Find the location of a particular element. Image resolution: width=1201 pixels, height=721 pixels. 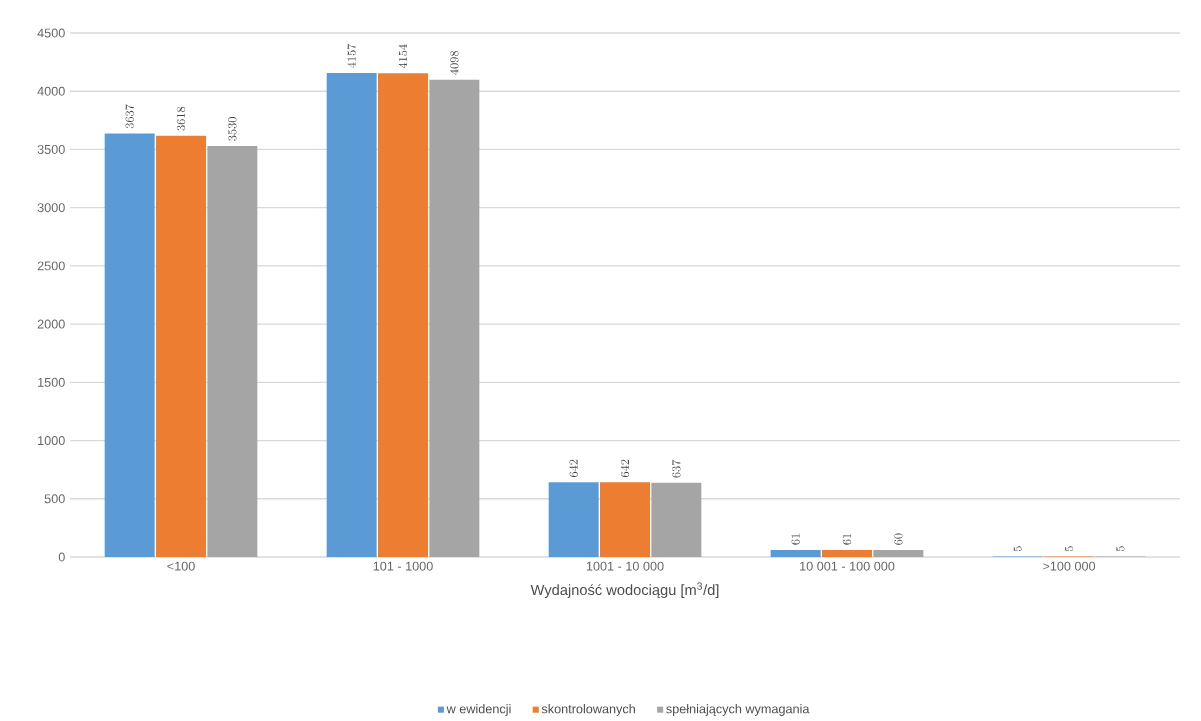

legend-label: skontrolowanych is located at coordinates (588, 710).